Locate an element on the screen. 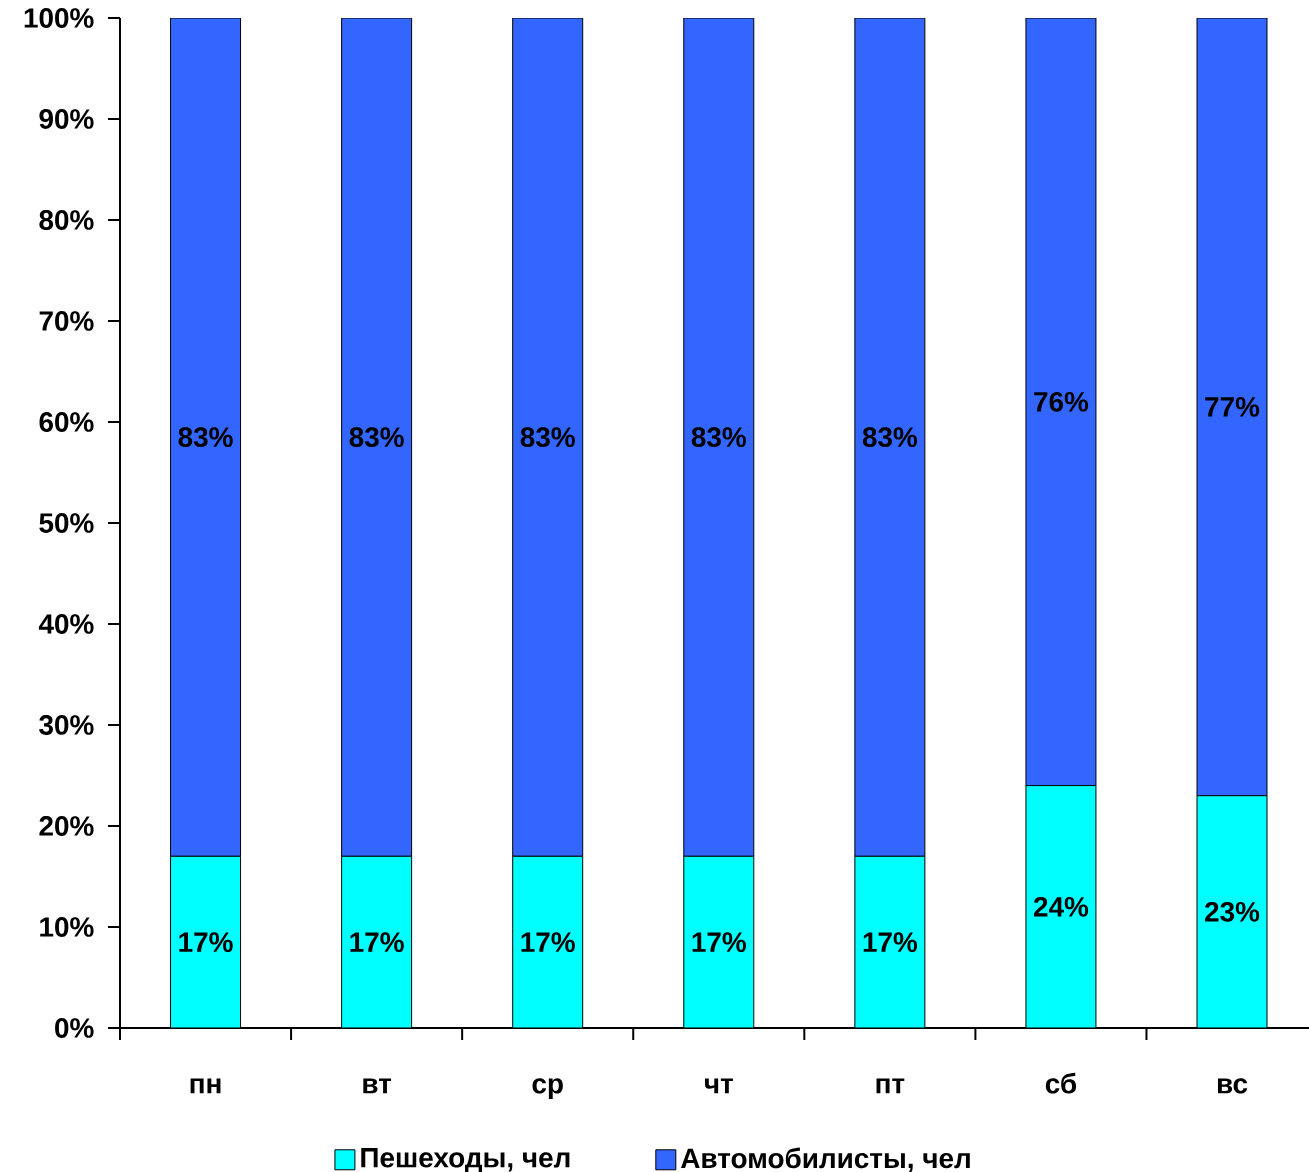  data-label: 23% is located at coordinates (1232, 911).